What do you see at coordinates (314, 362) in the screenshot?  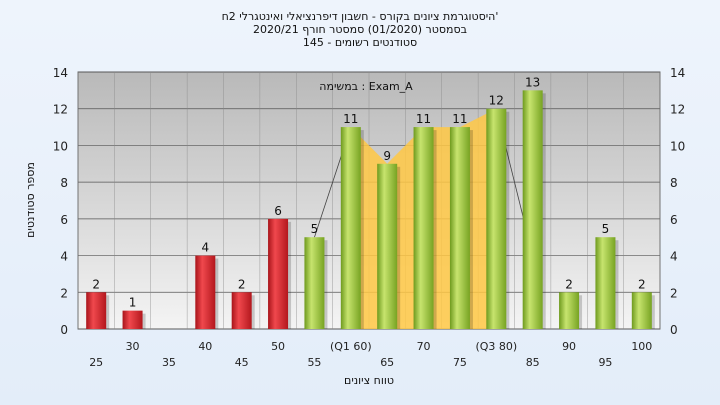 I see `x-tick-label: 55` at bounding box center [314, 362].